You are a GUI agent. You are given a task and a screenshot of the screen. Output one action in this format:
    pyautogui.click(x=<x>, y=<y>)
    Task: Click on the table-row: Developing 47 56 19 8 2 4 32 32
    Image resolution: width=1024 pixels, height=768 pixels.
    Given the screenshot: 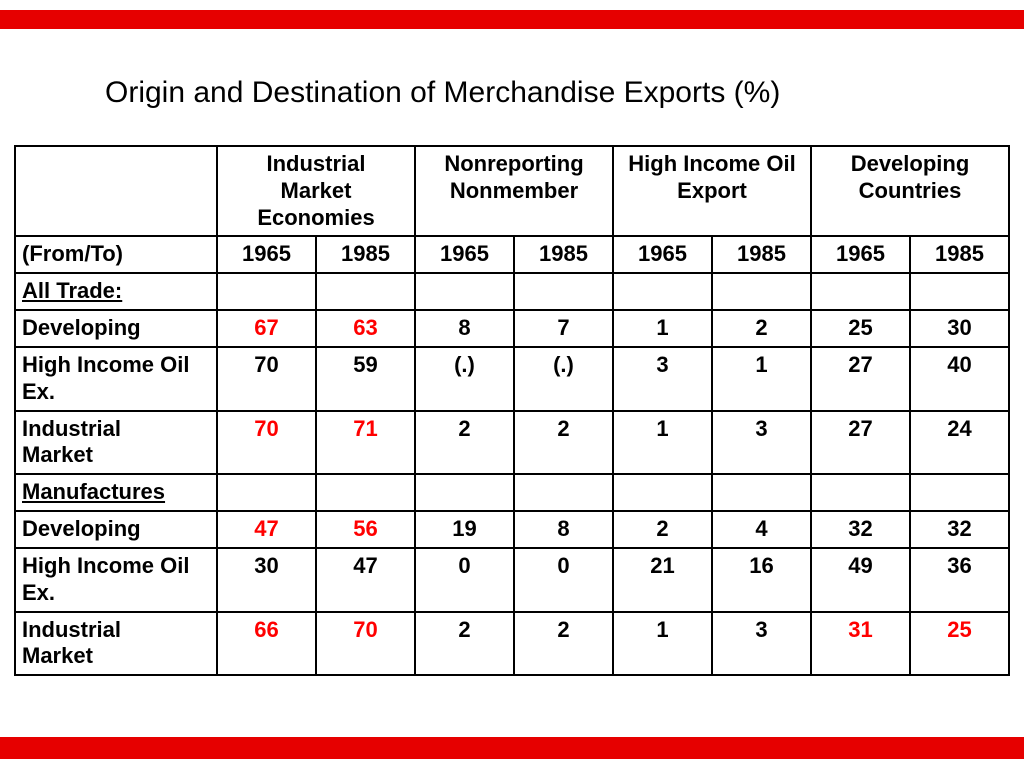 What is the action you would take?
    pyautogui.click(x=512, y=529)
    